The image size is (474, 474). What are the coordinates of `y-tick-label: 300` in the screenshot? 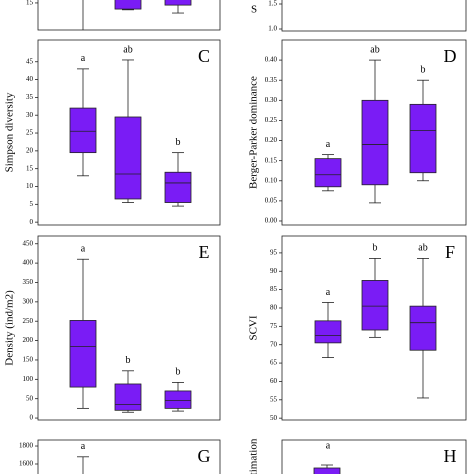 It's located at (28, 301).